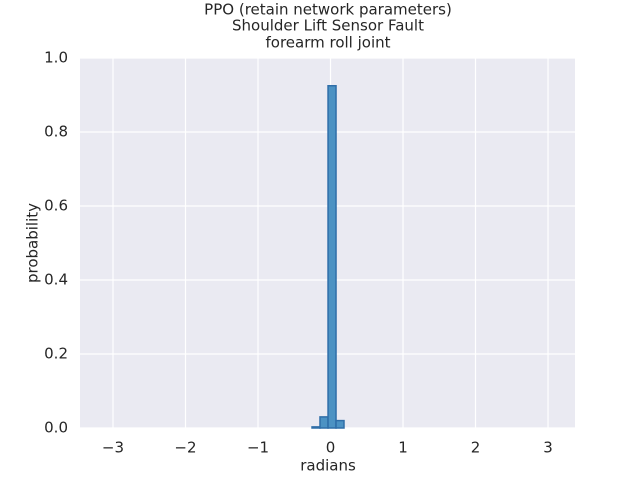  What do you see at coordinates (33, 243) in the screenshot?
I see `y-axis-label: probability` at bounding box center [33, 243].